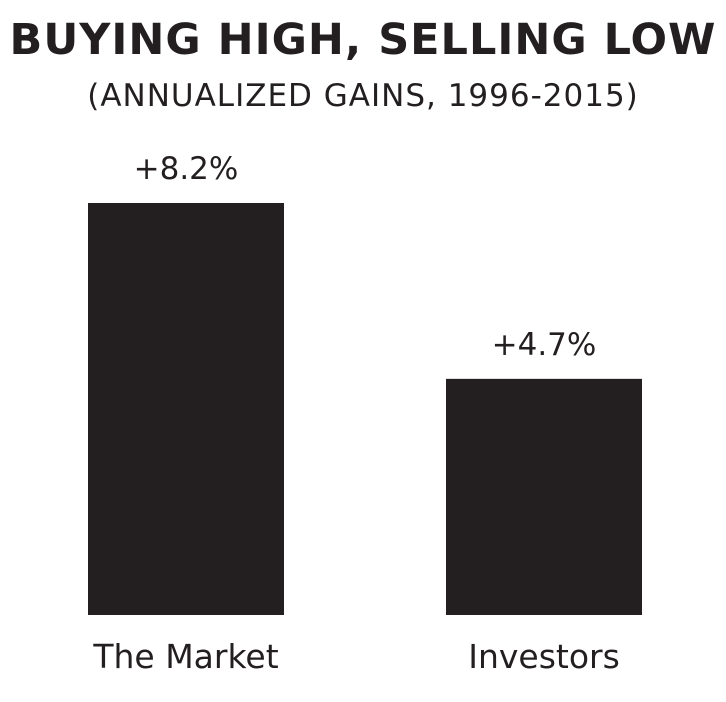  I want to click on data-label-1: +4.7%, so click(544, 345).